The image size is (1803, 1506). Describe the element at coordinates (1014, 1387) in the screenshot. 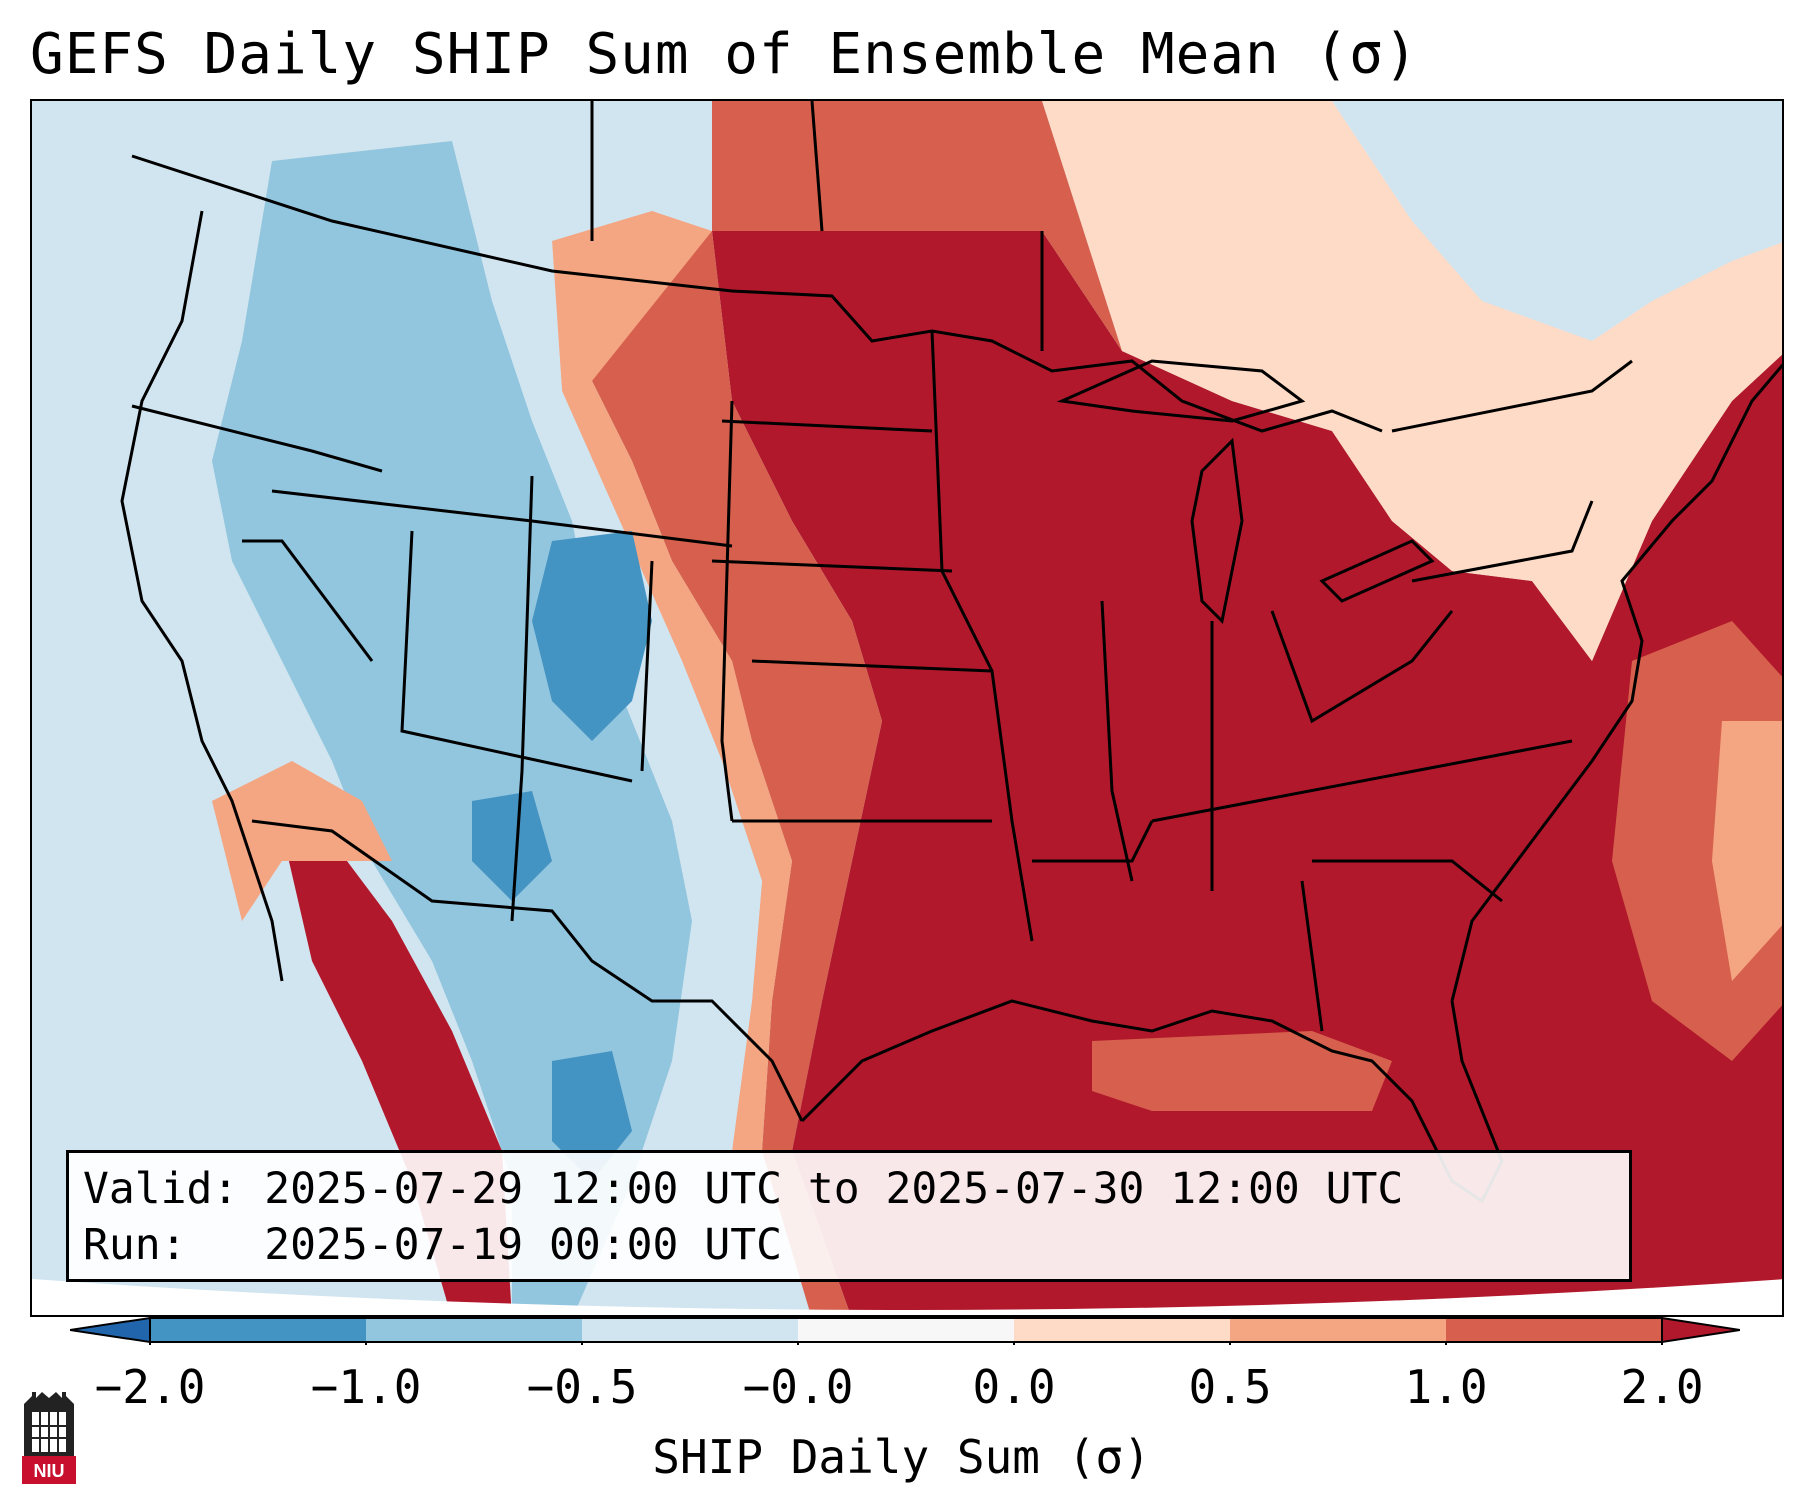

I see `colorbar-tick-label: 0.0` at that location.